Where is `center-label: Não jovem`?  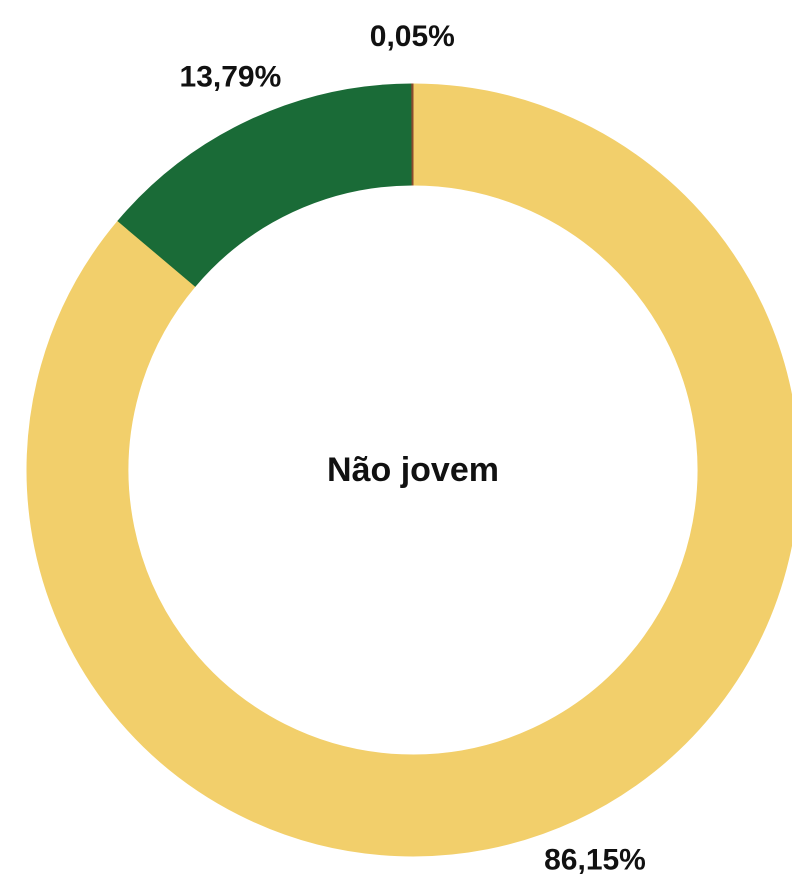
center-label: Não jovem is located at coordinates (413, 470).